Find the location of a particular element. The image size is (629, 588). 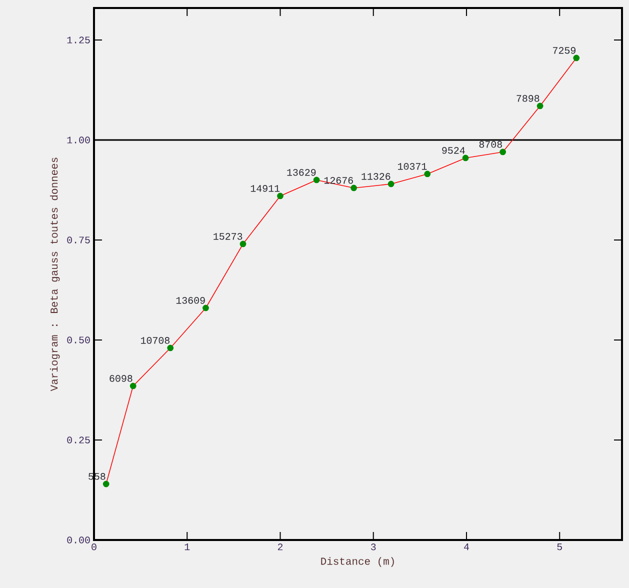

y-tick-label: 0.50 is located at coordinates (78, 340).